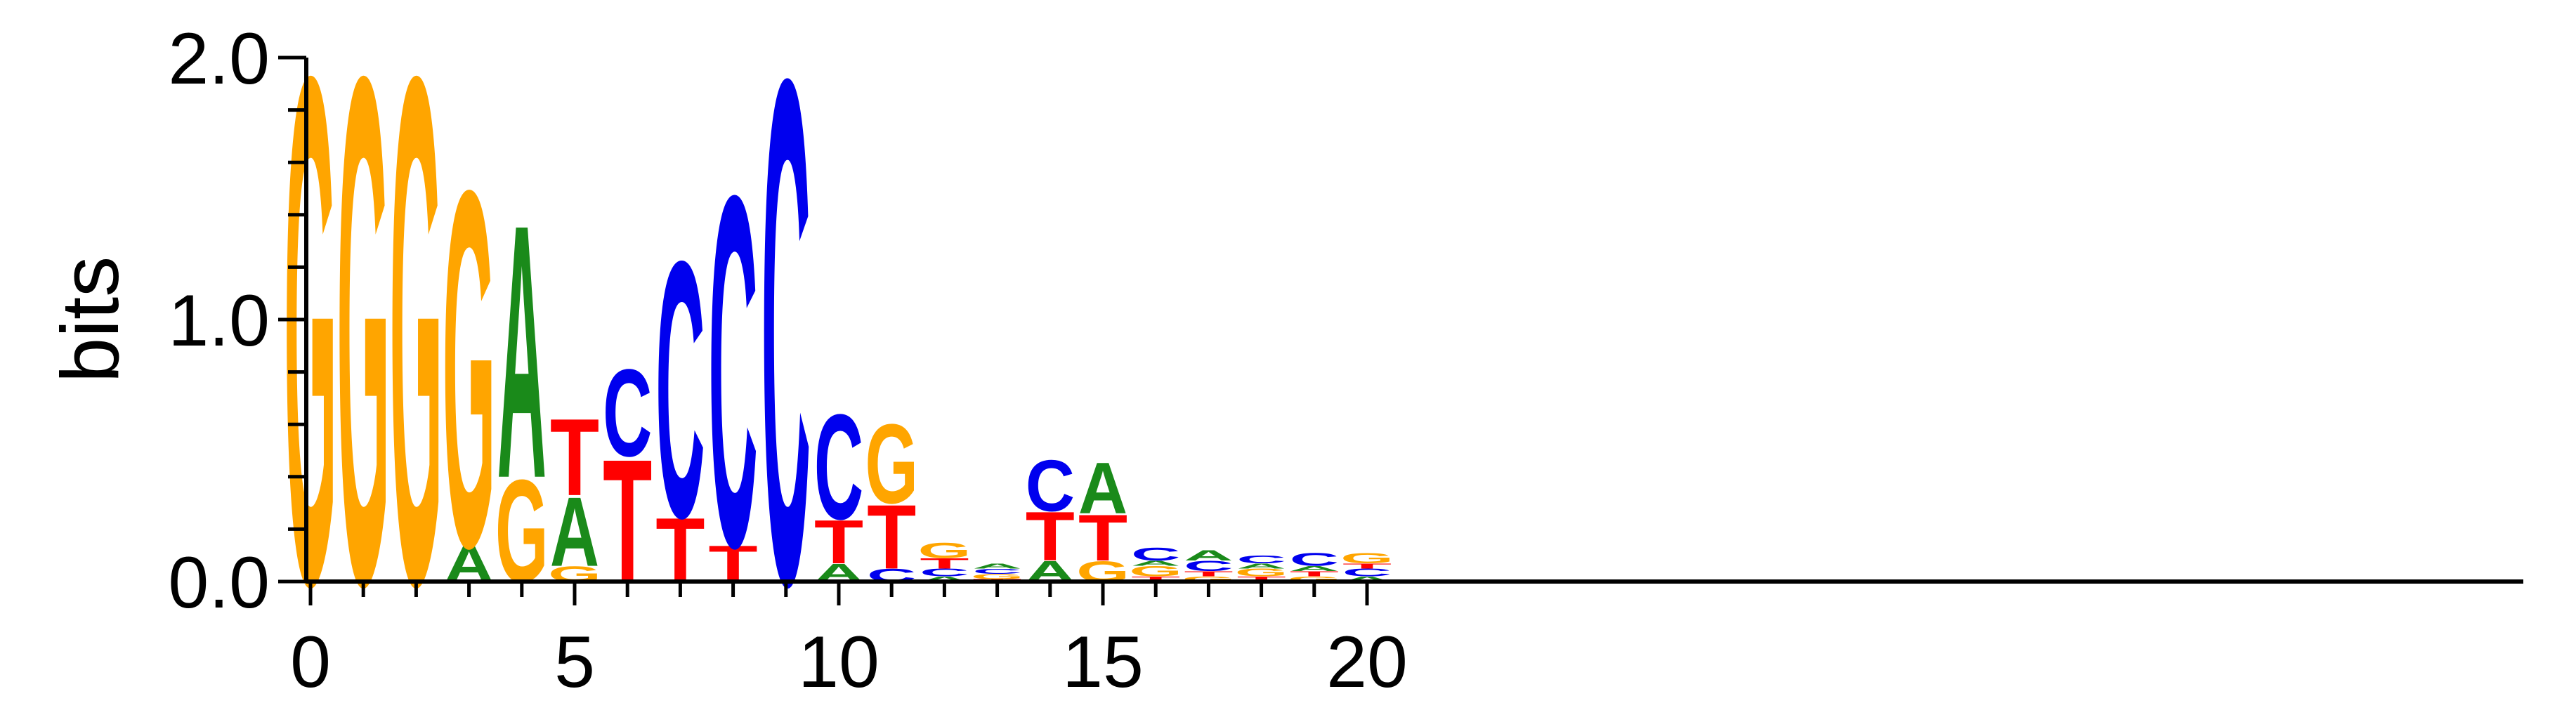 This screenshot has height=722, width=2576. I want to click on x-tick-label: 10, so click(839, 662).